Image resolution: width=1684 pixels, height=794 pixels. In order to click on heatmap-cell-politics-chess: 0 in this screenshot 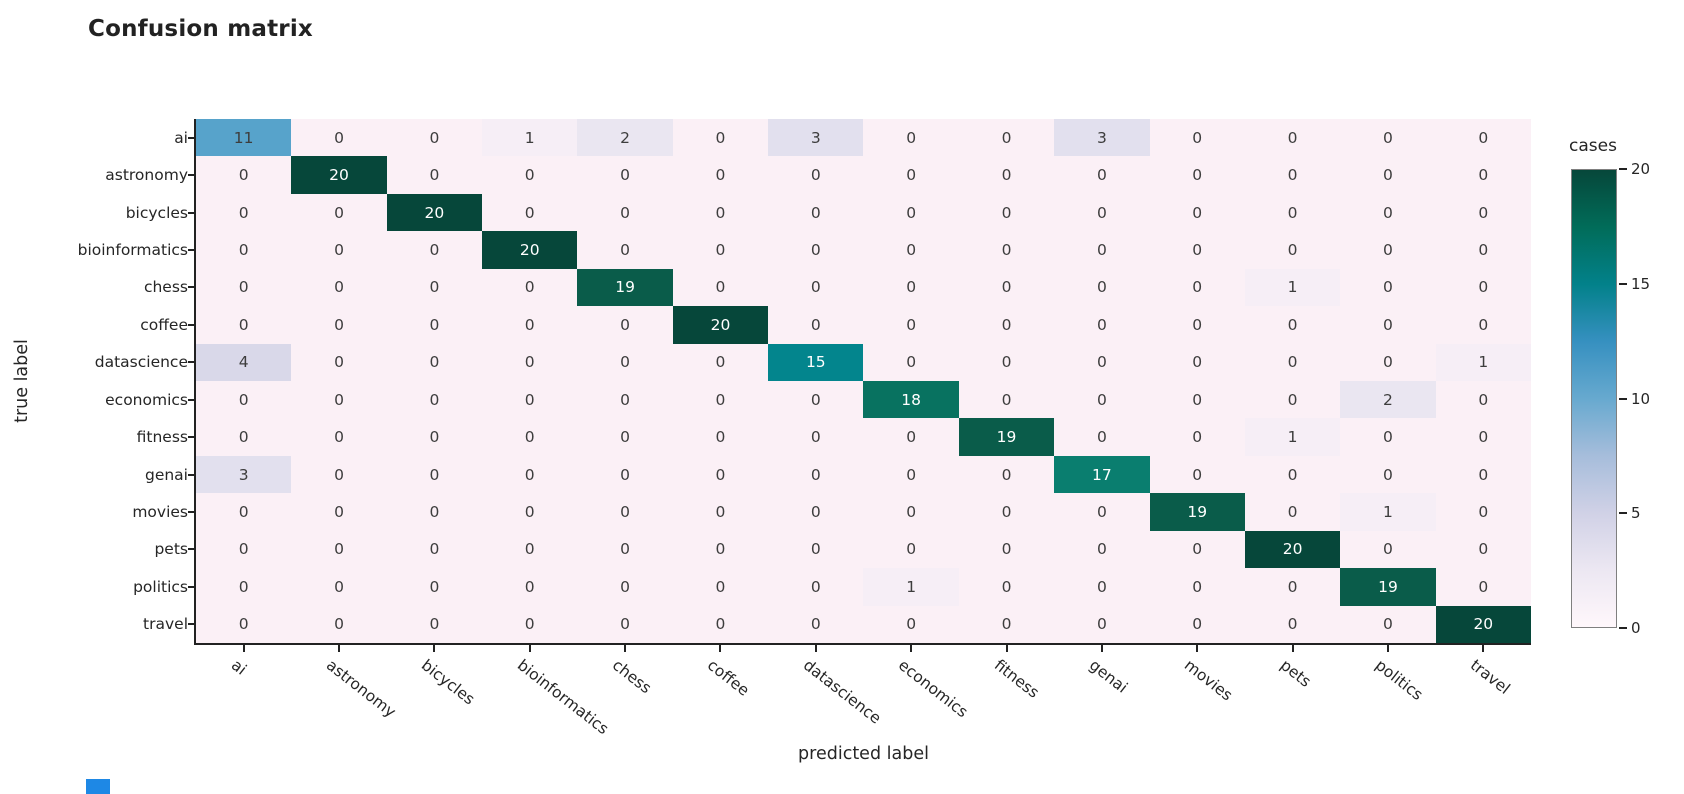, I will do `click(625, 587)`.